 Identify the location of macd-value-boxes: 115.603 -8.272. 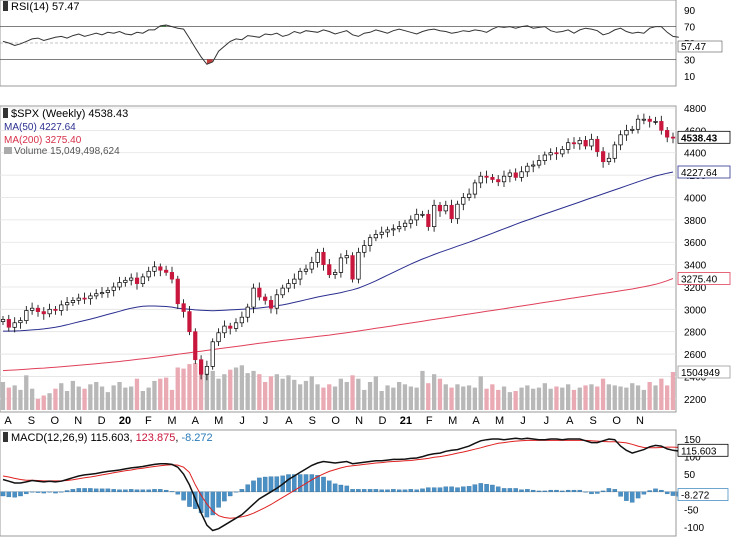
(703, 472).